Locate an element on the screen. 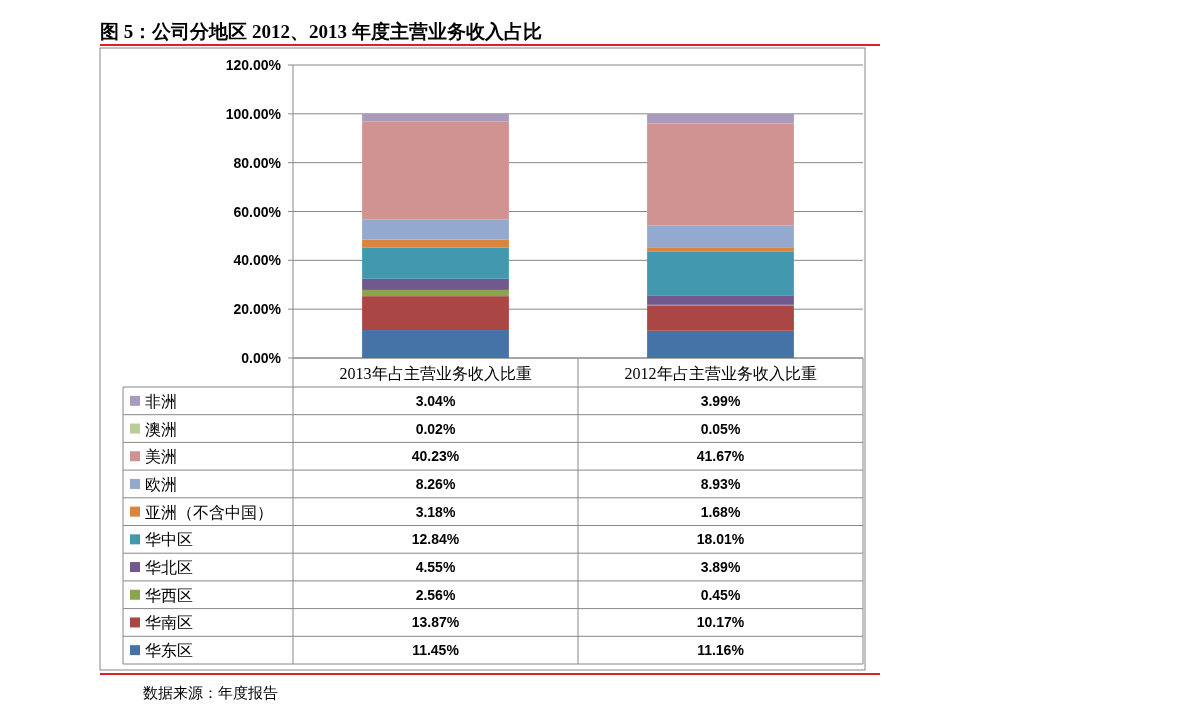 The height and width of the screenshot is (722, 1191). data-label: 10.17% is located at coordinates (720, 622).